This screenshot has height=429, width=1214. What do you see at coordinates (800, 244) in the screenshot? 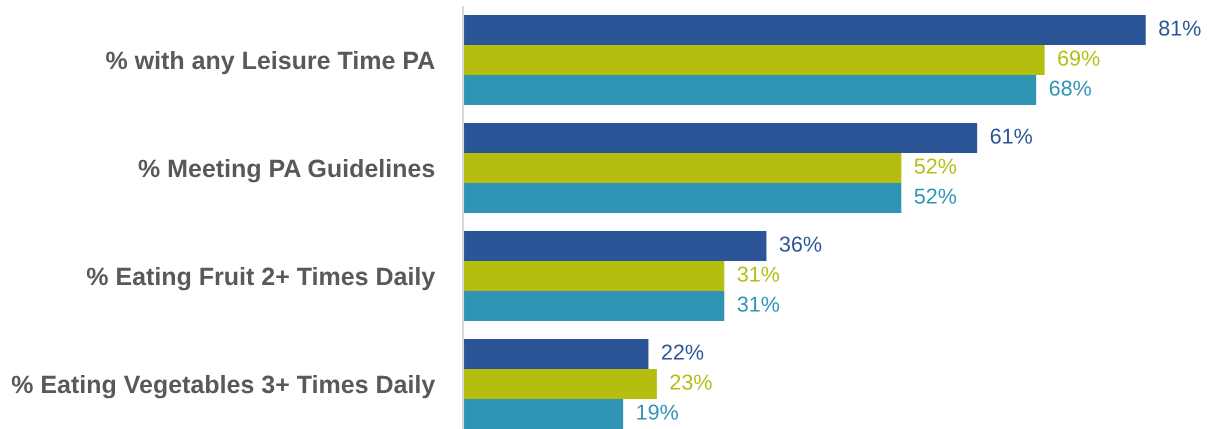
I see `data-label: 36%` at bounding box center [800, 244].